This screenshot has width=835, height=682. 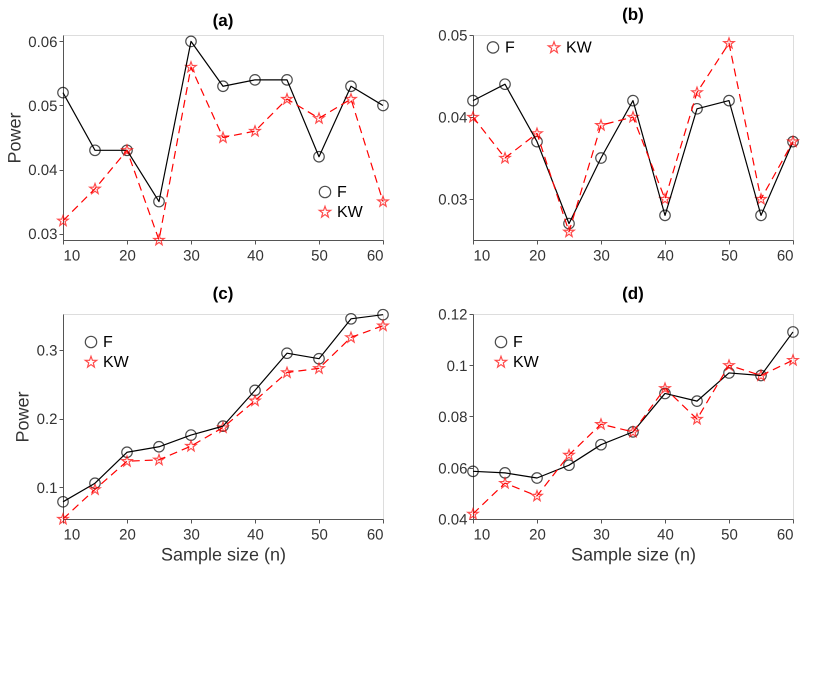 What do you see at coordinates (453, 315) in the screenshot?
I see `y-tick-label: 0.12` at bounding box center [453, 315].